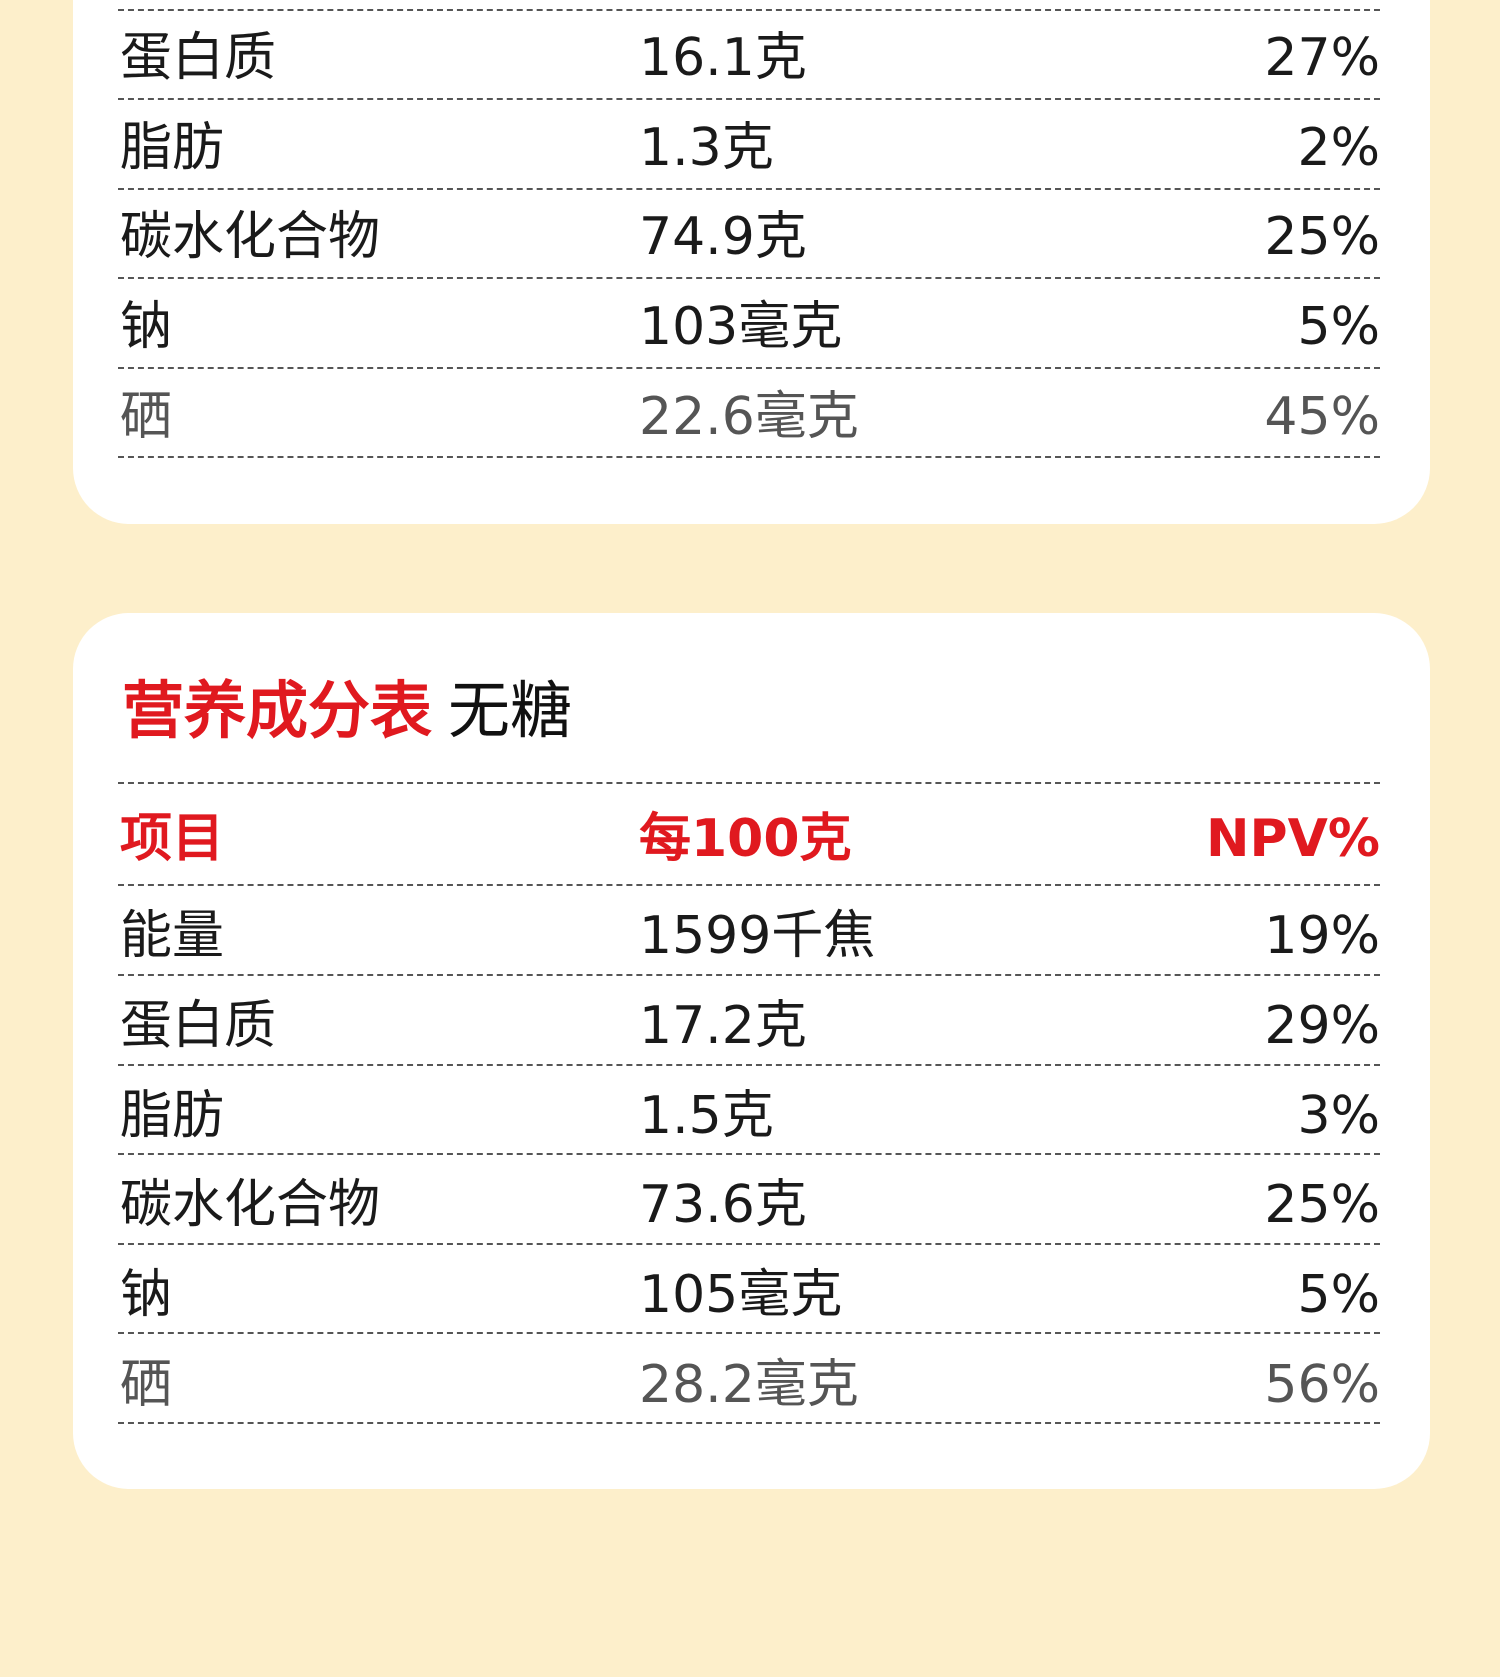 The image size is (1500, 1677). I want to click on table-title: 营养成分表 无糖, so click(347, 711).